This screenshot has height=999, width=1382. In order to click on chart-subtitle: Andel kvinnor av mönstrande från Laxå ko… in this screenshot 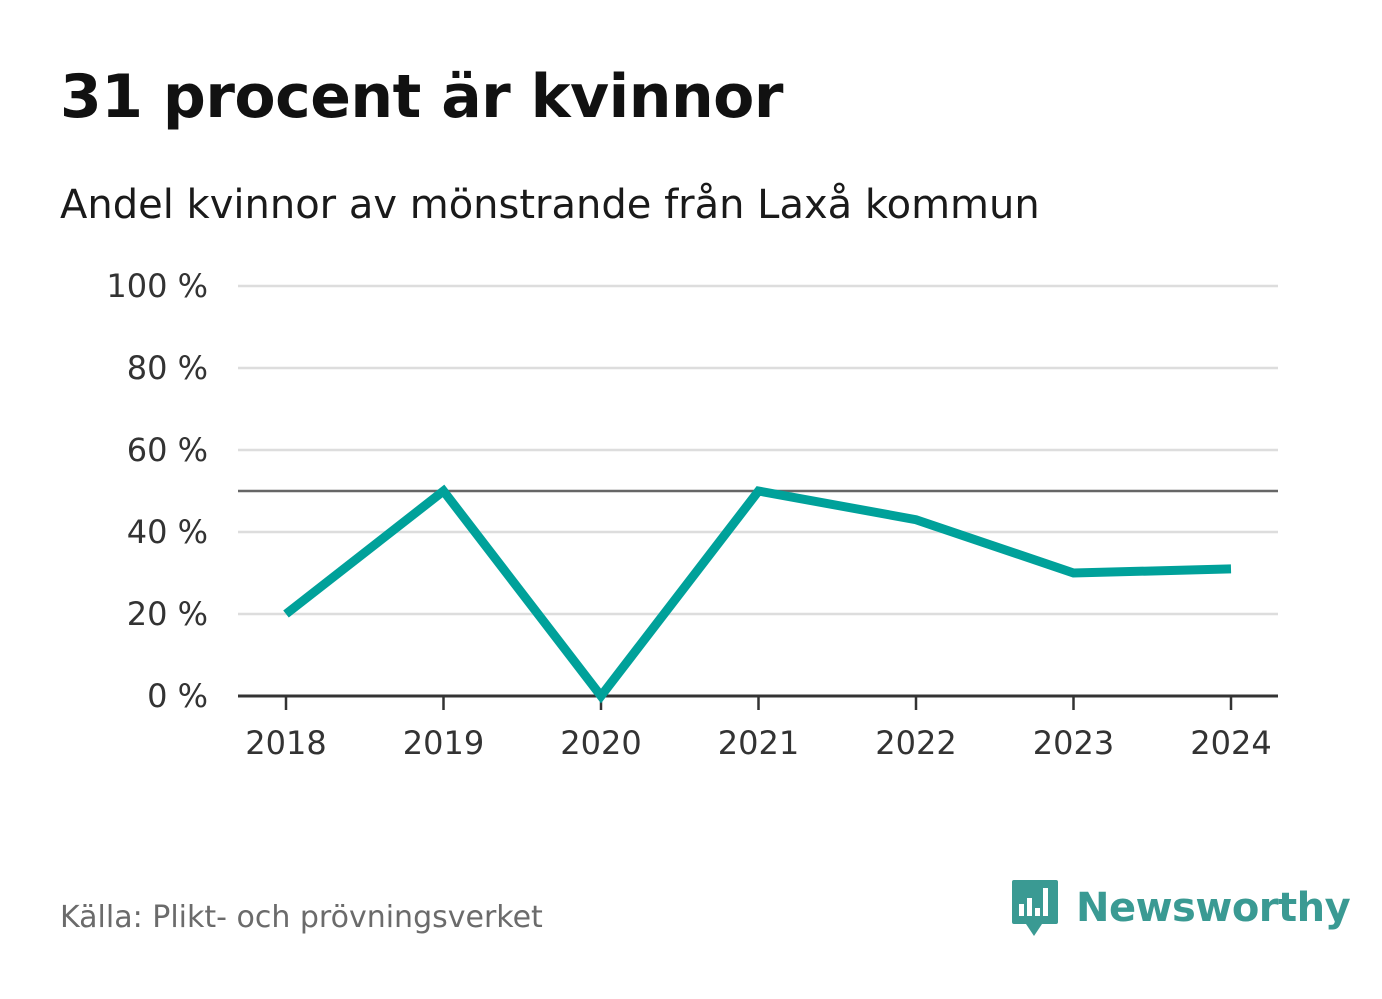, I will do `click(550, 205)`.